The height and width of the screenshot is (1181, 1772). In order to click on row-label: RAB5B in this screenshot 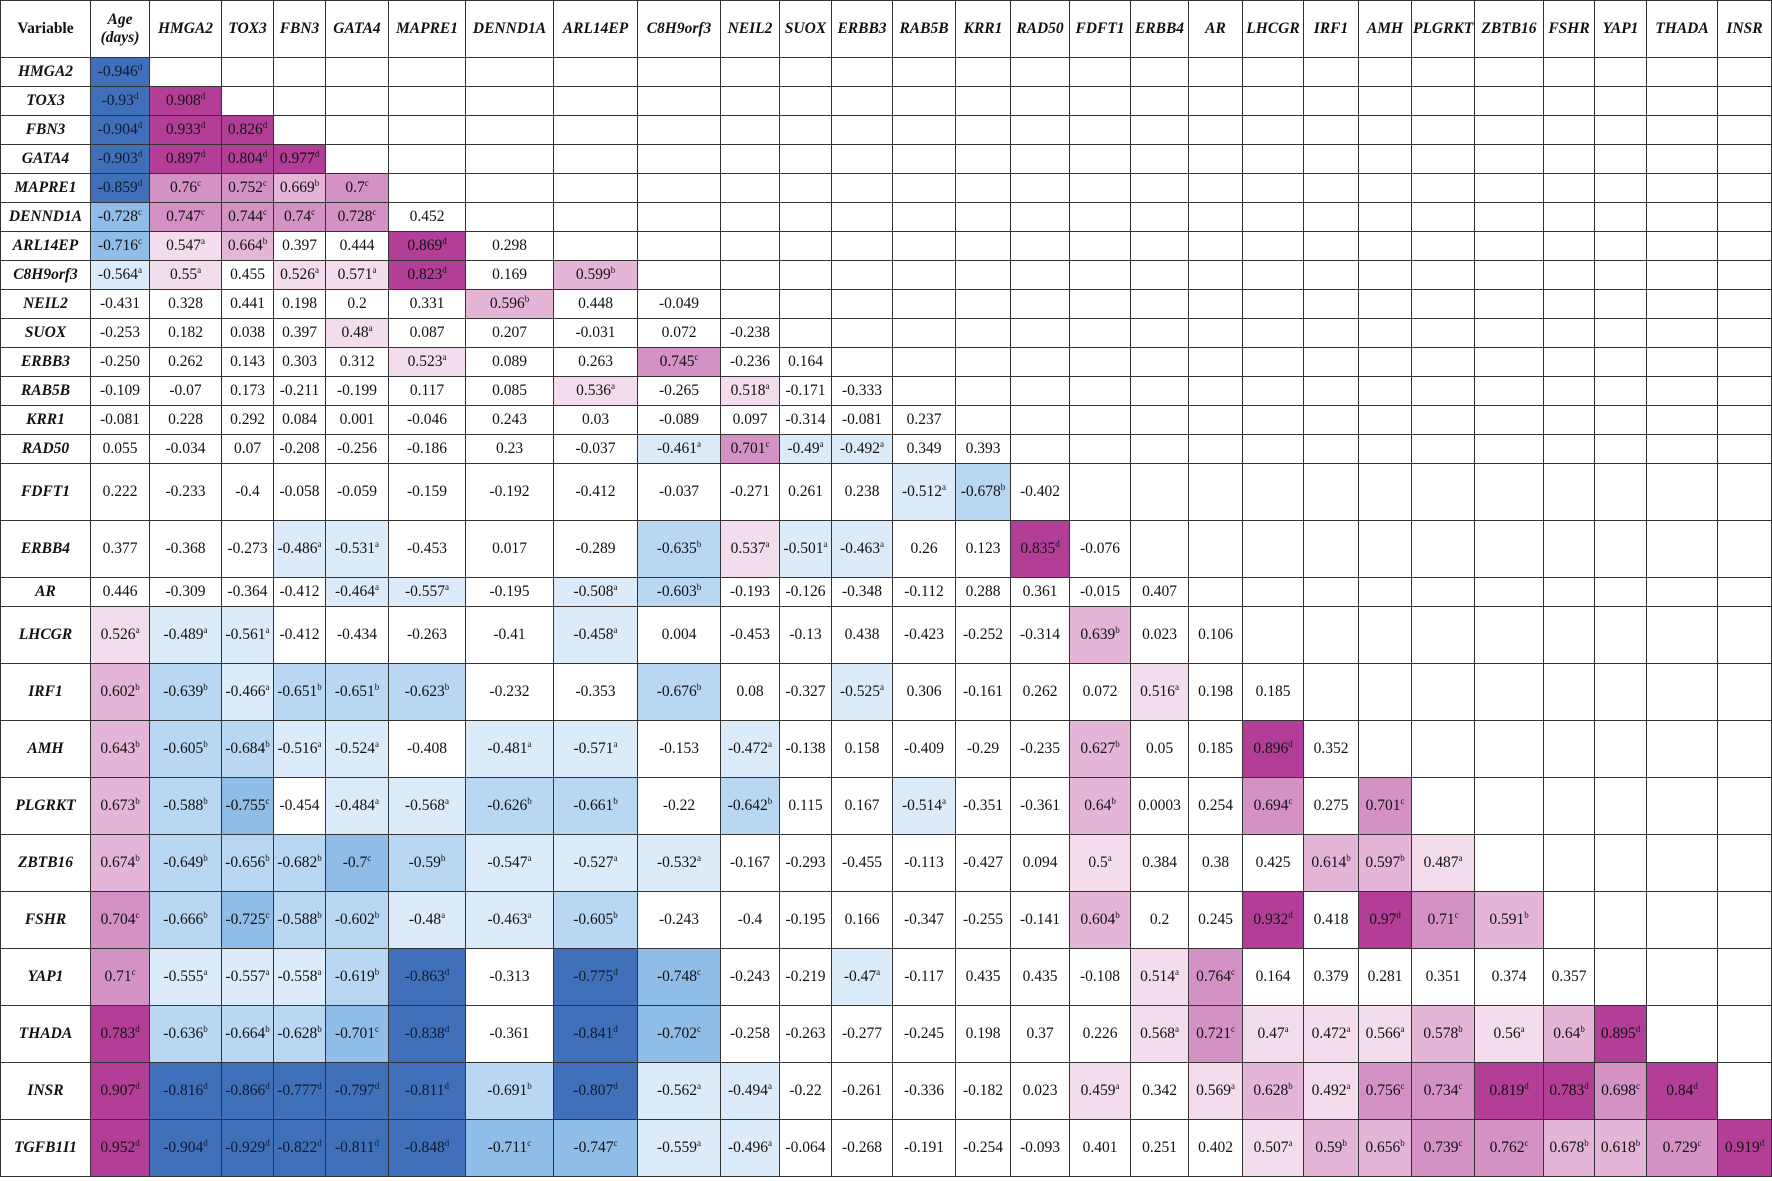, I will do `click(45, 391)`.